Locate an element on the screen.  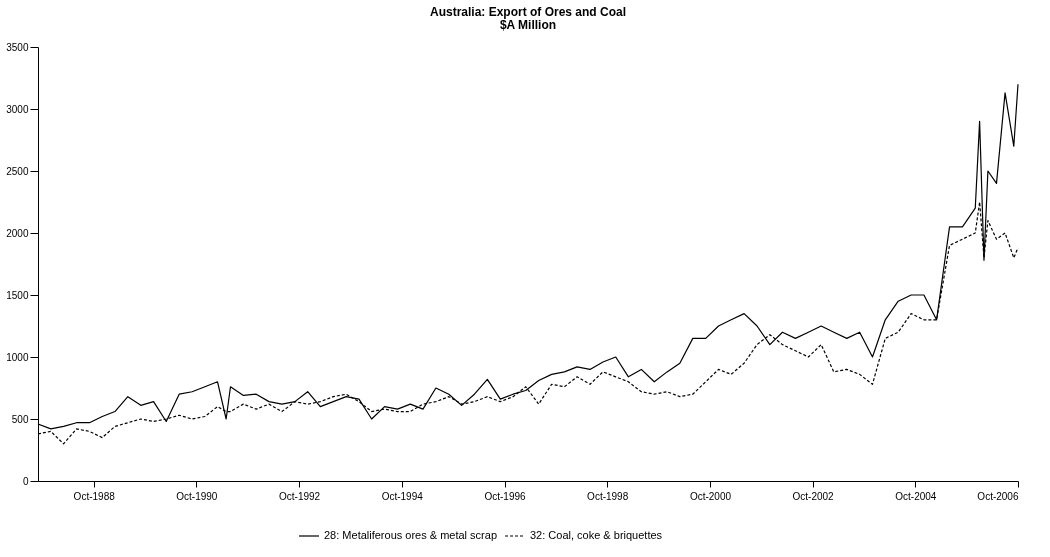
x-tick-label: Oct-2000 is located at coordinates (710, 496).